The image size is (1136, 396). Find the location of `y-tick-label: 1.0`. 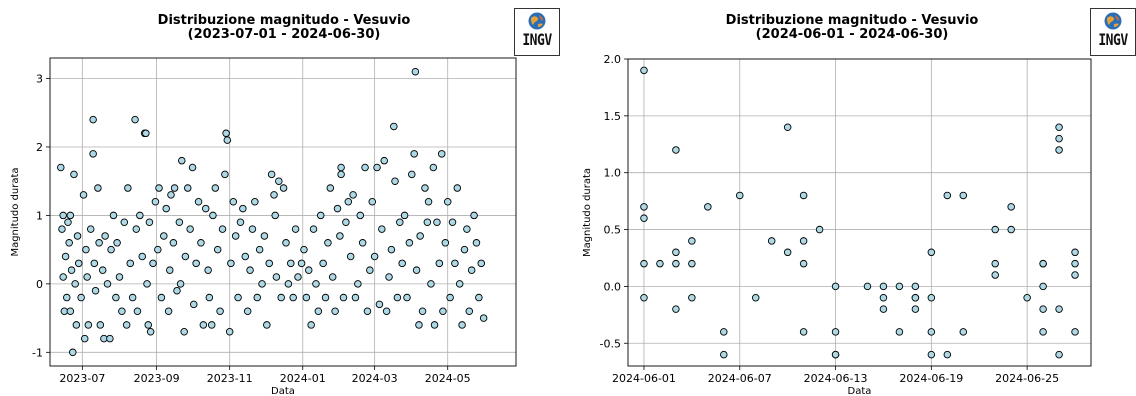

y-tick-label: 1.0 is located at coordinates (613, 173).